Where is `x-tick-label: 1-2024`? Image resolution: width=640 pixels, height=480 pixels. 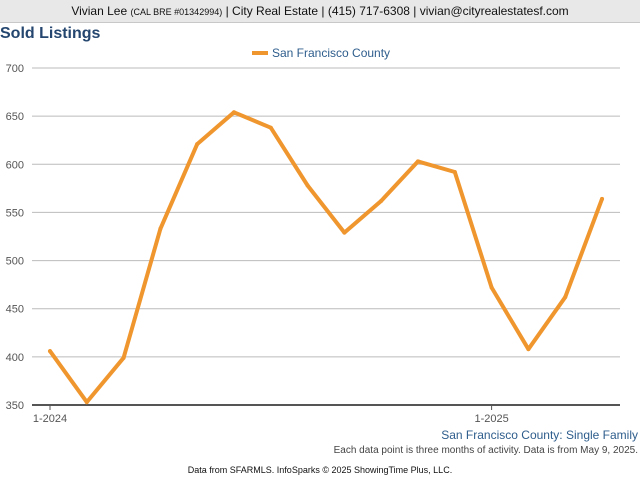 x-tick-label: 1-2024 is located at coordinates (50, 419).